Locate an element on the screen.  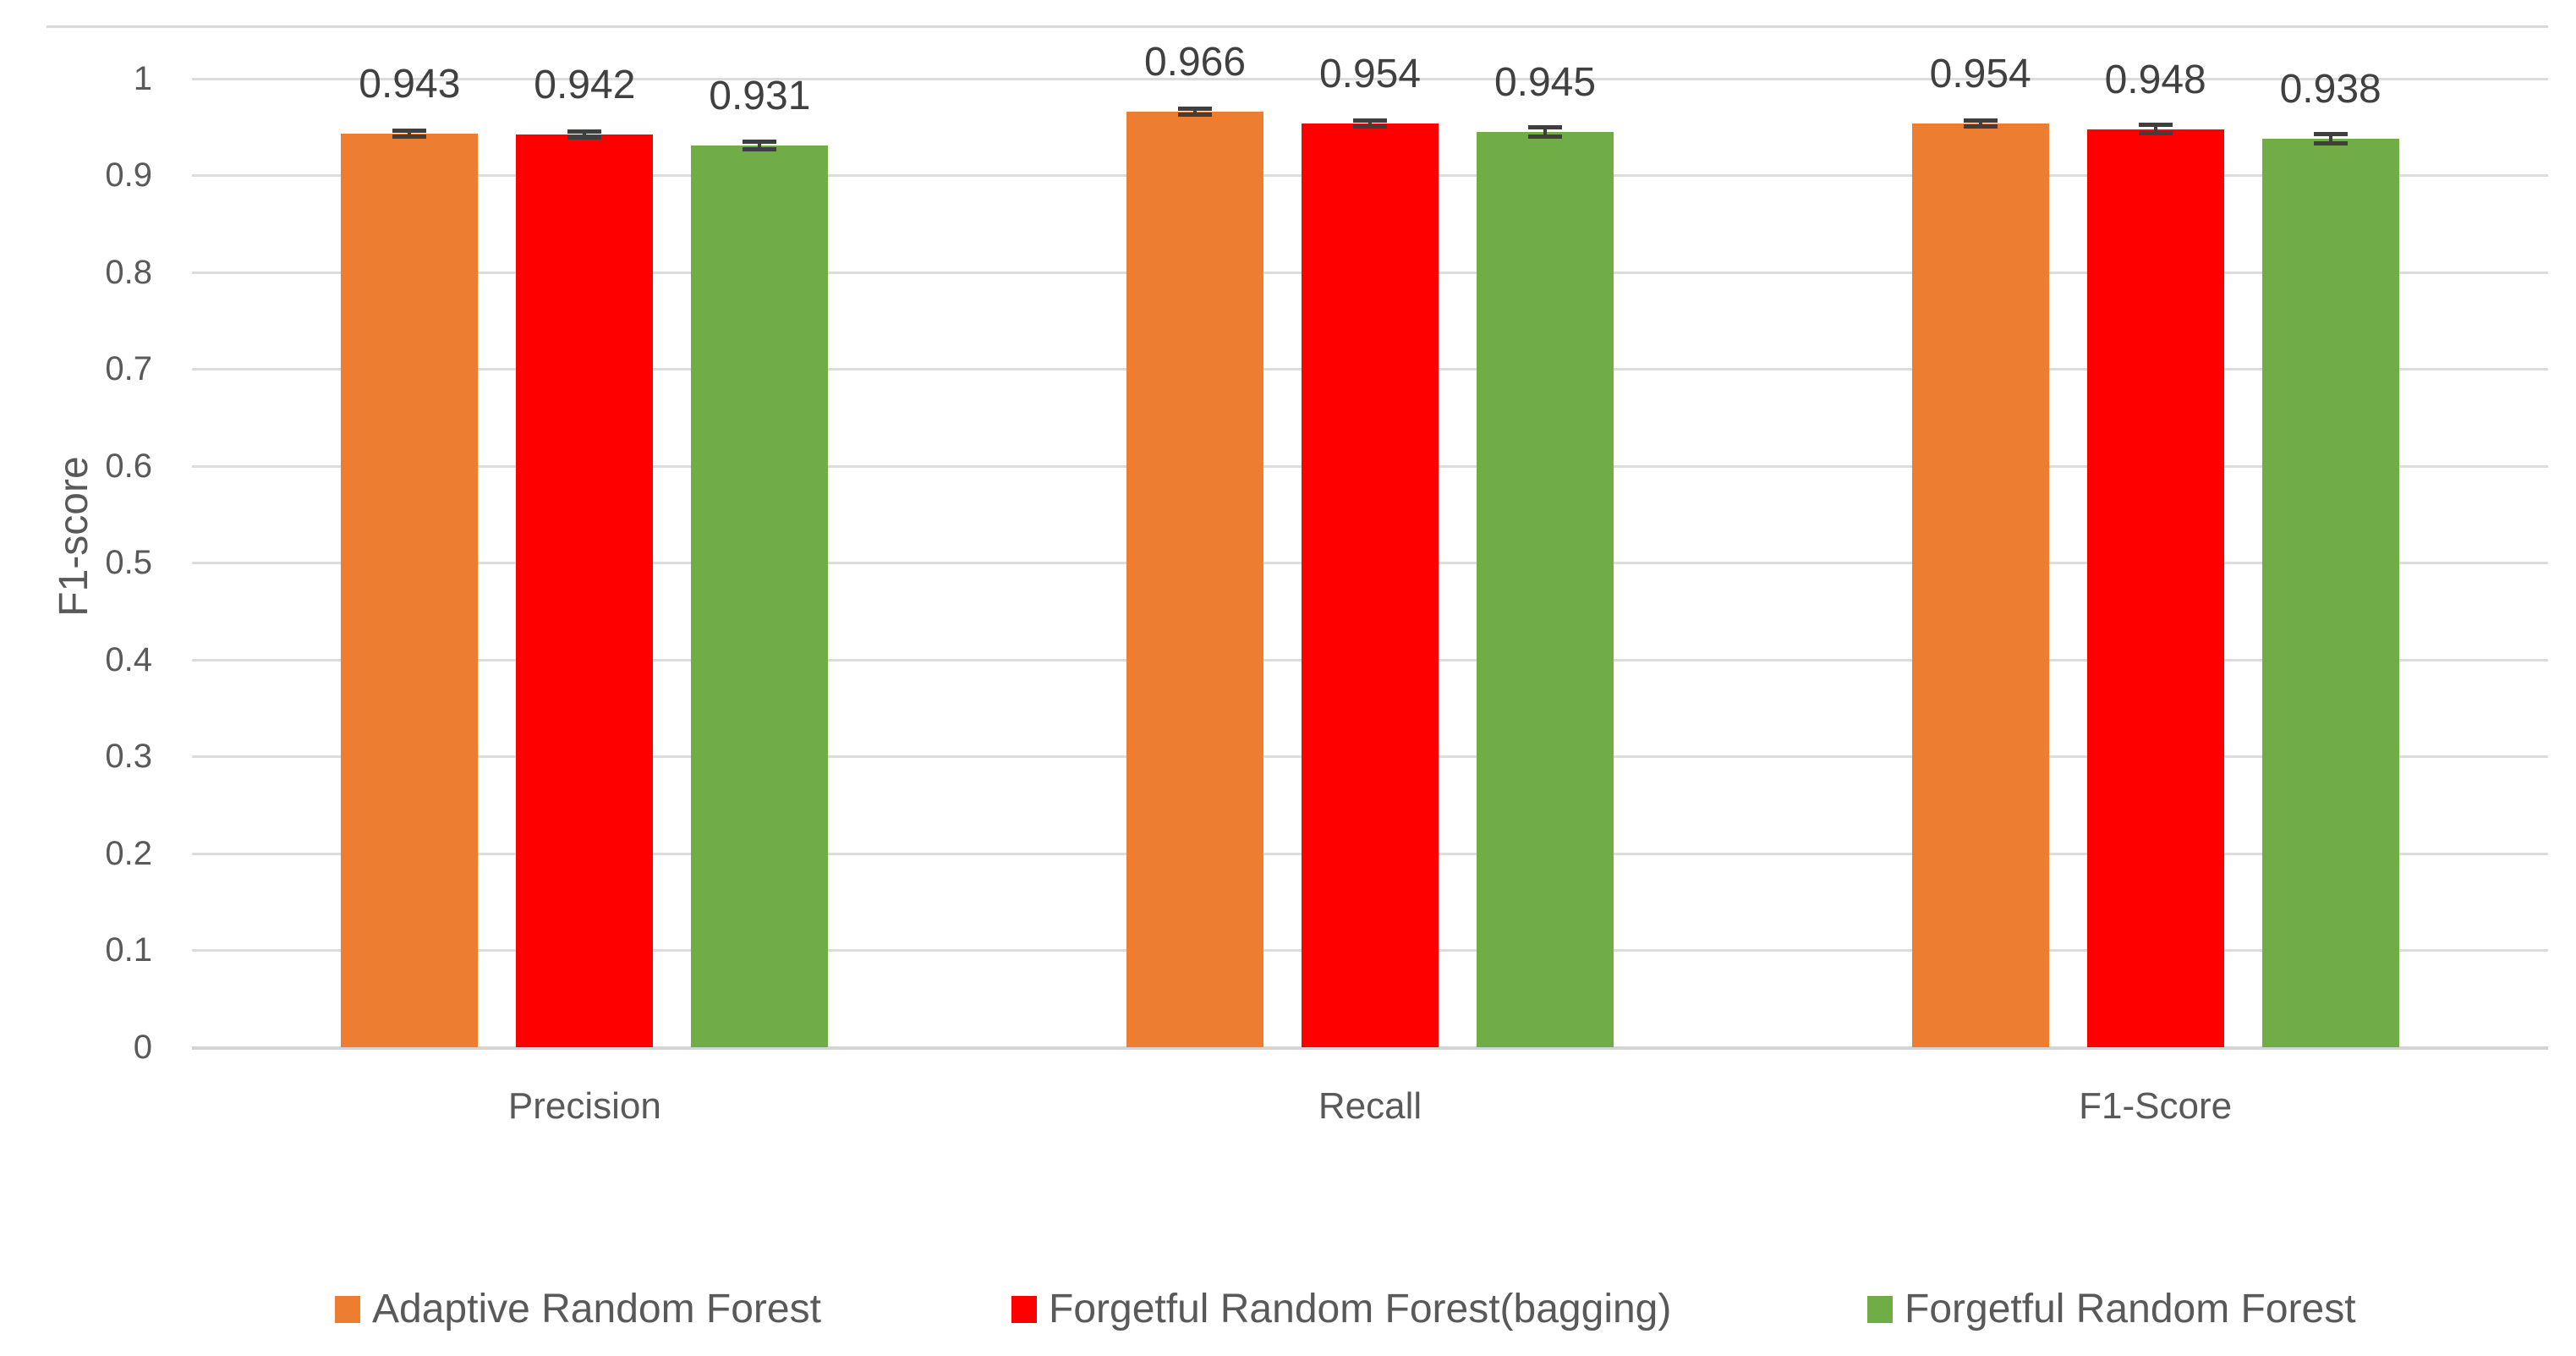
bar-value-label: 0.938 is located at coordinates (2330, 89).